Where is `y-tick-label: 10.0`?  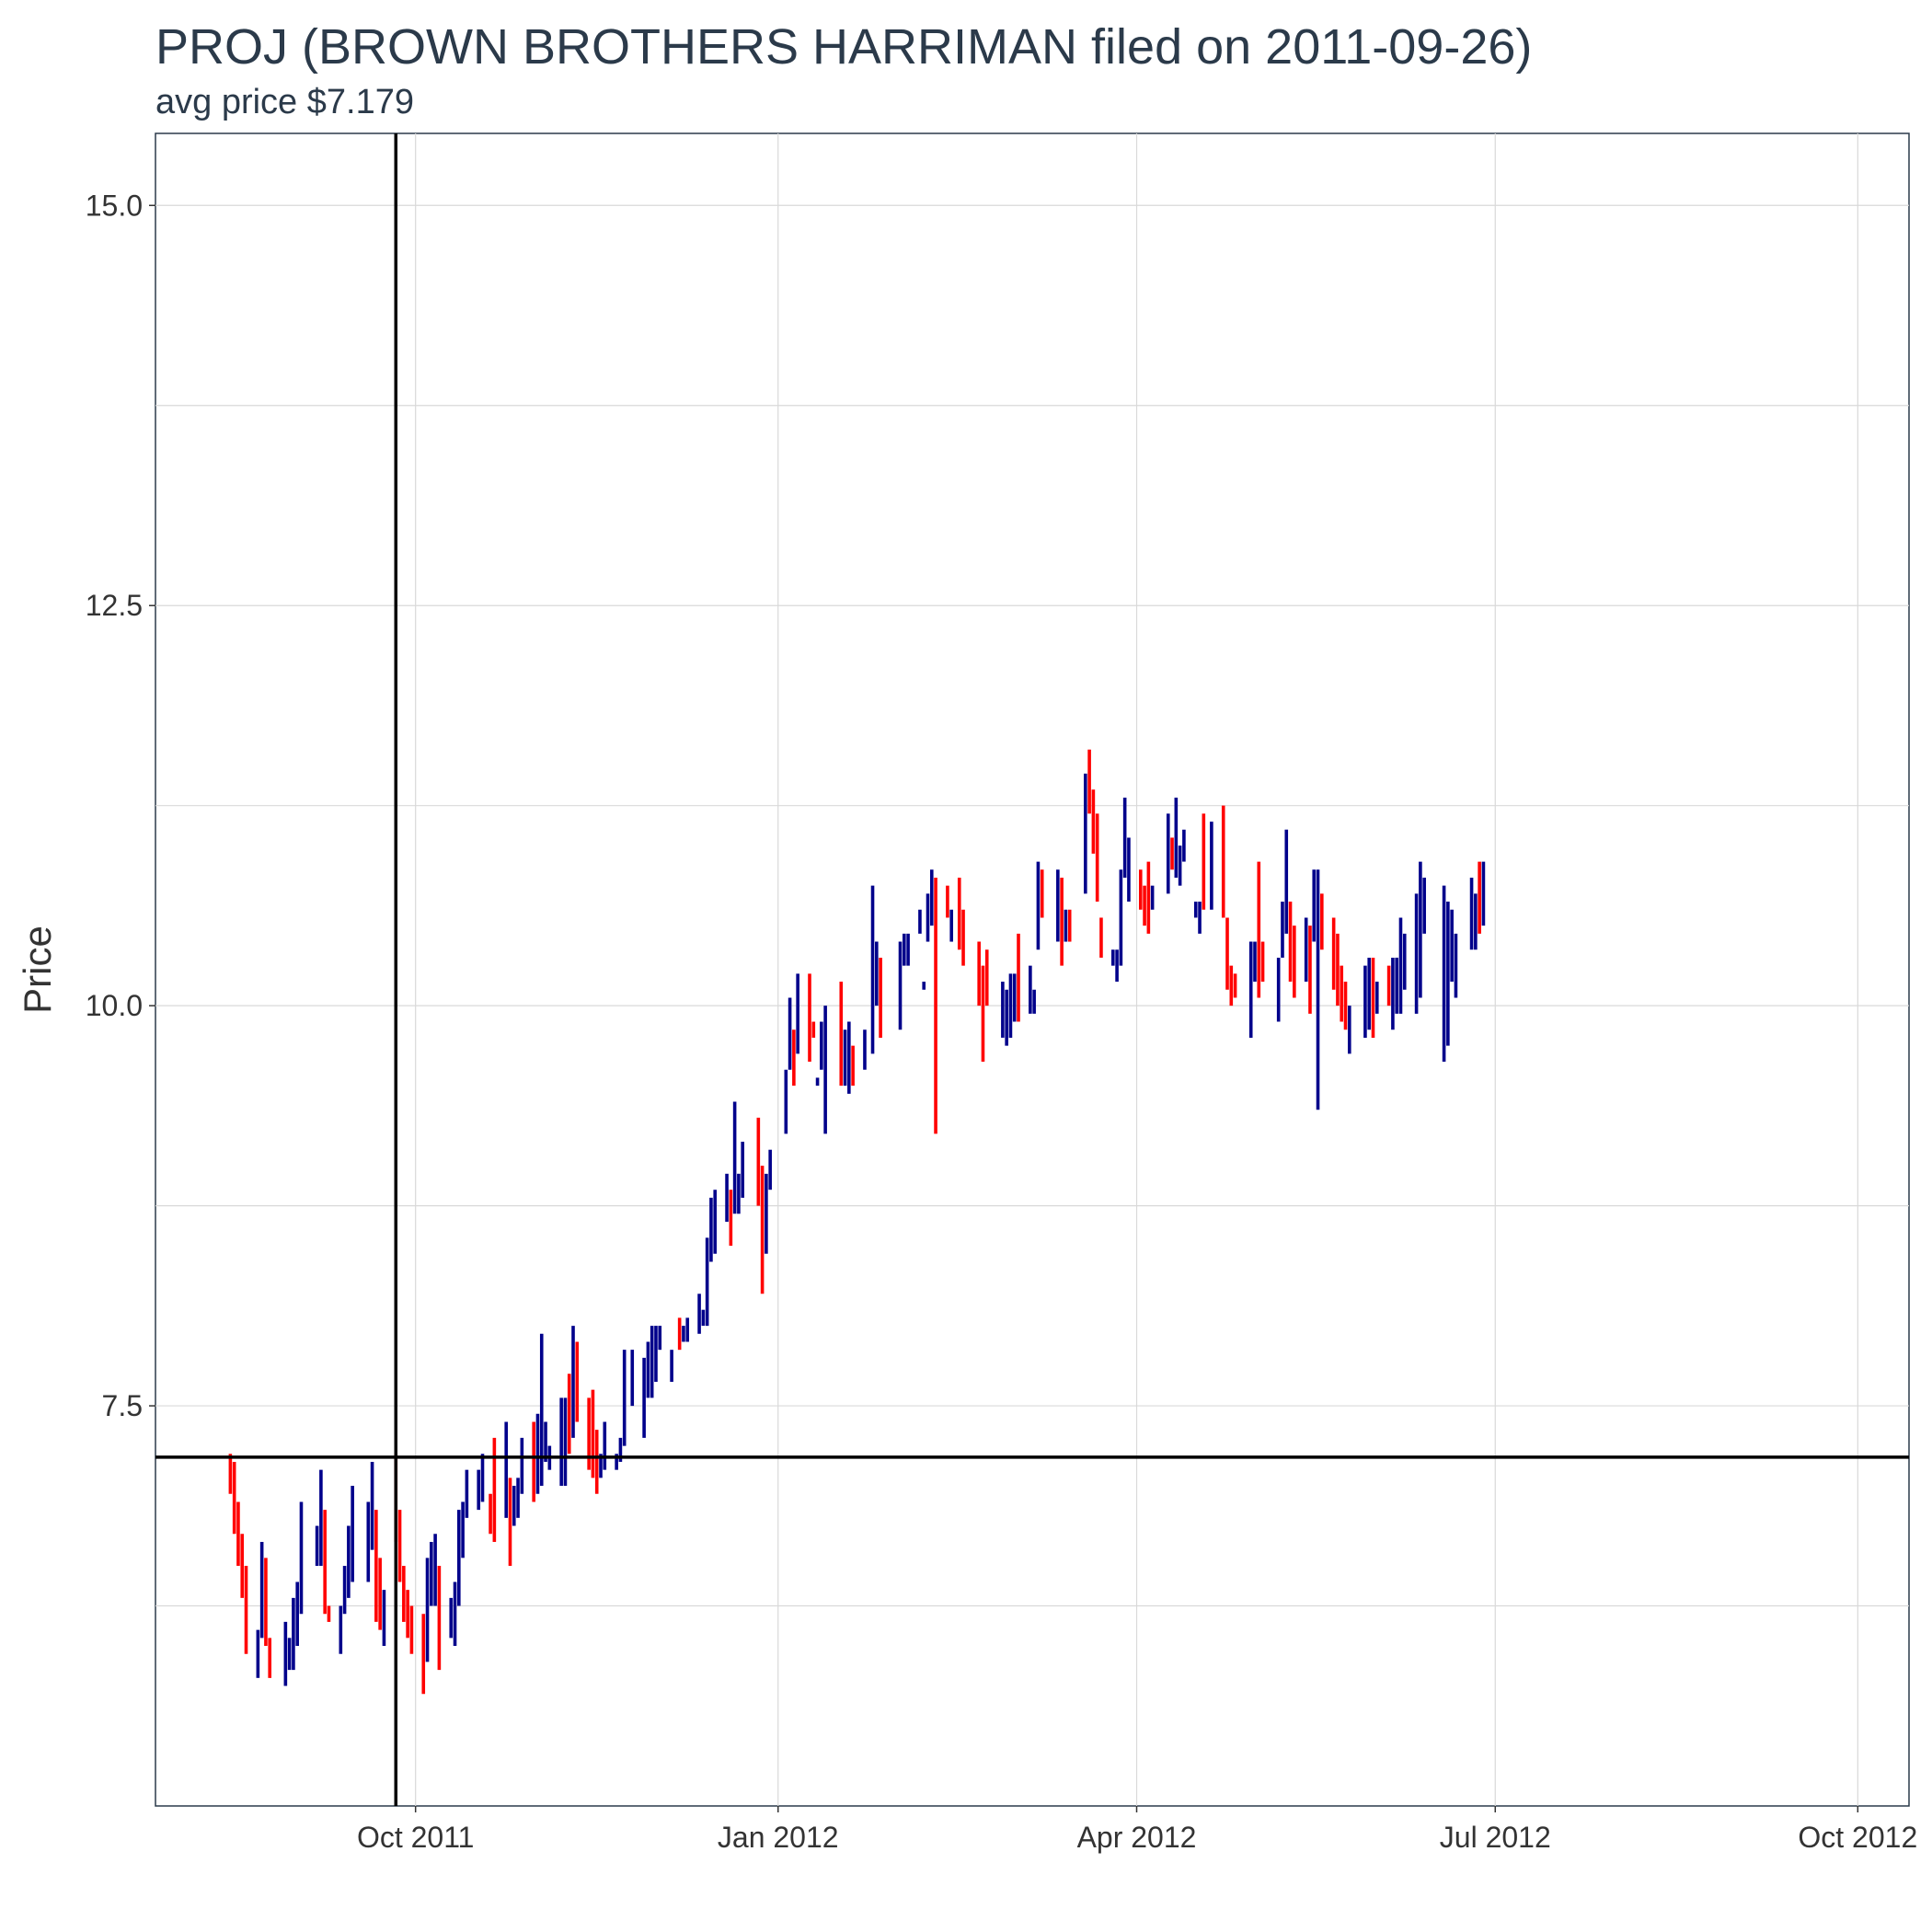 y-tick-label: 10.0 is located at coordinates (114, 1005).